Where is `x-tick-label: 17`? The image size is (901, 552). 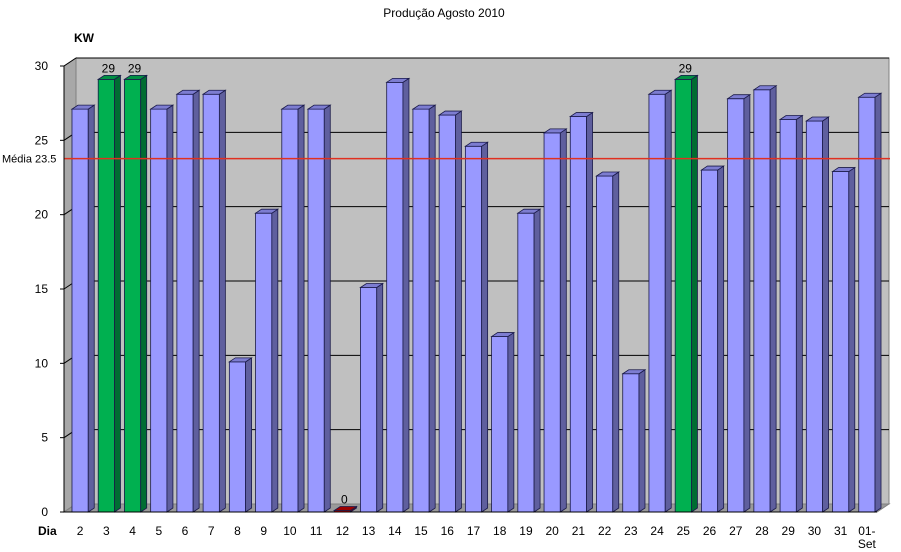
x-tick-label: 17 is located at coordinates (474, 531).